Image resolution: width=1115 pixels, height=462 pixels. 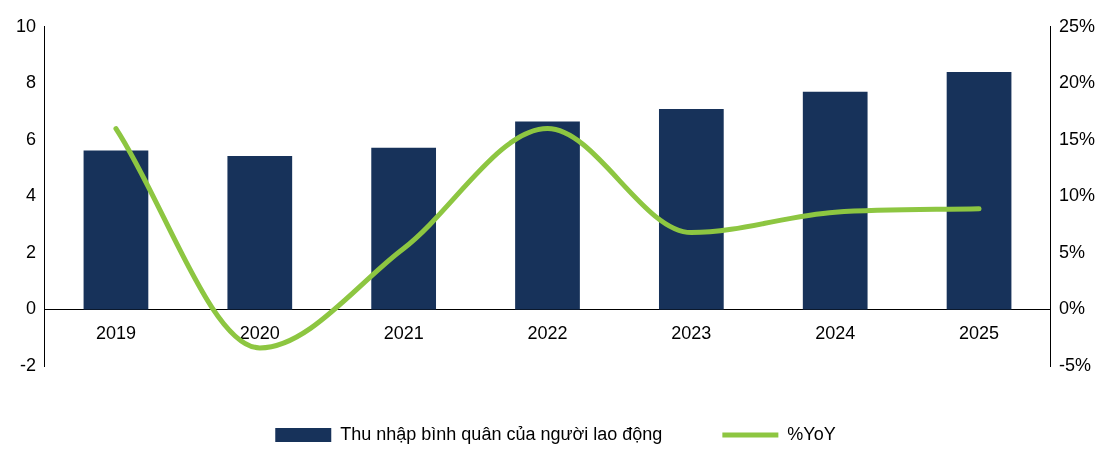 I want to click on x-tick-label: 2023, so click(x=691, y=333).